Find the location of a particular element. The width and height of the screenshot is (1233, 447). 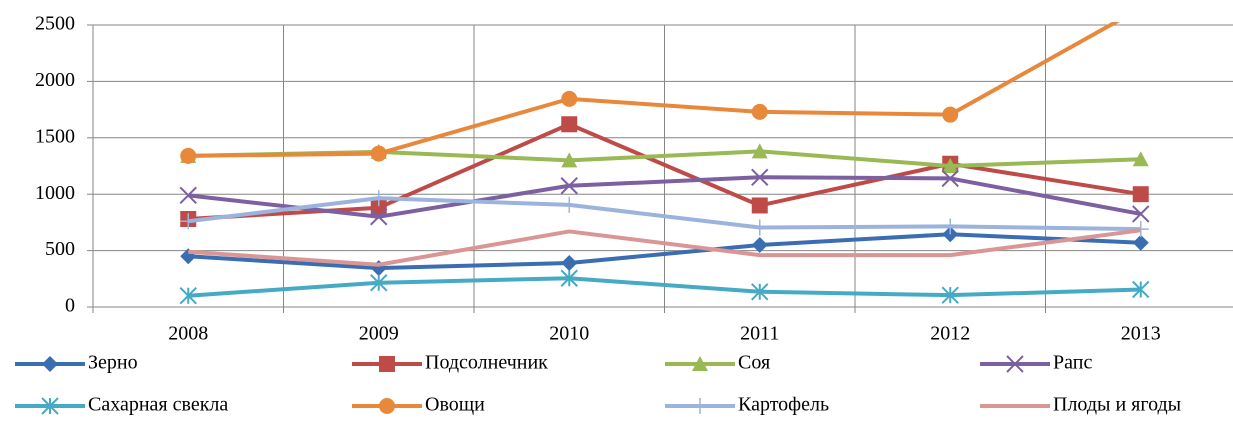

legend-label: Подсолнечник is located at coordinates (486, 363).